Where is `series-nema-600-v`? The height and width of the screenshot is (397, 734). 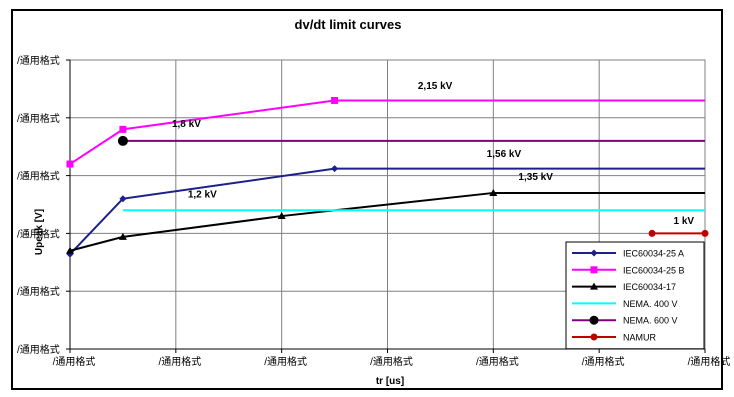 series-nema-600-v is located at coordinates (411, 140).